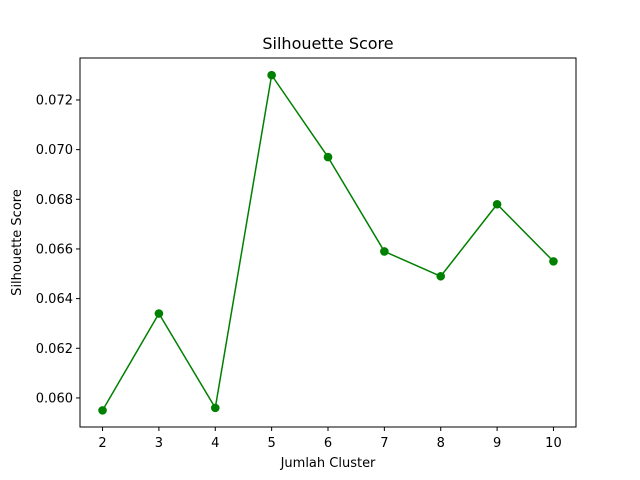 The height and width of the screenshot is (480, 640). I want to click on x-tick-label: 3, so click(159, 443).